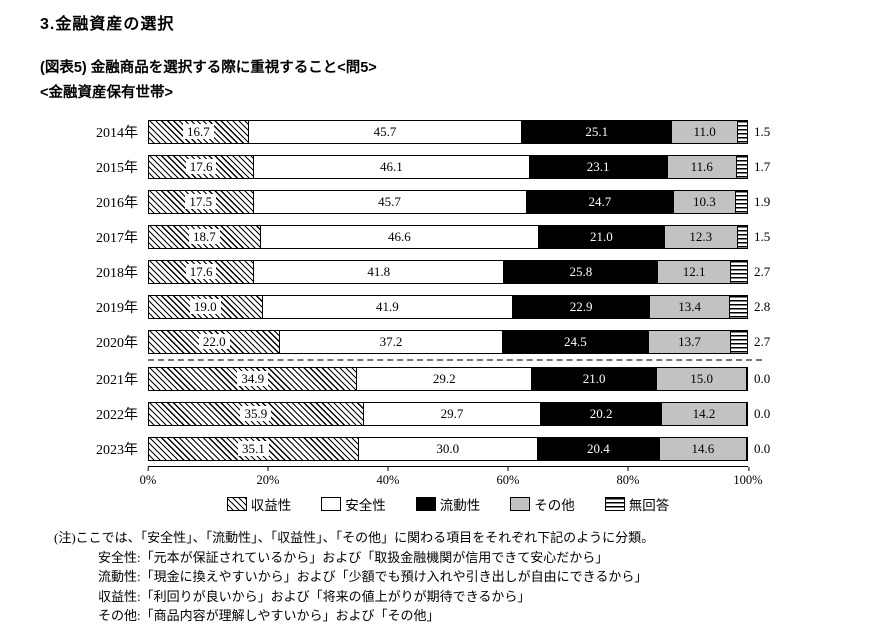 The height and width of the screenshot is (635, 870). What do you see at coordinates (649, 505) in the screenshot?
I see `legend-label: 無回答` at bounding box center [649, 505].